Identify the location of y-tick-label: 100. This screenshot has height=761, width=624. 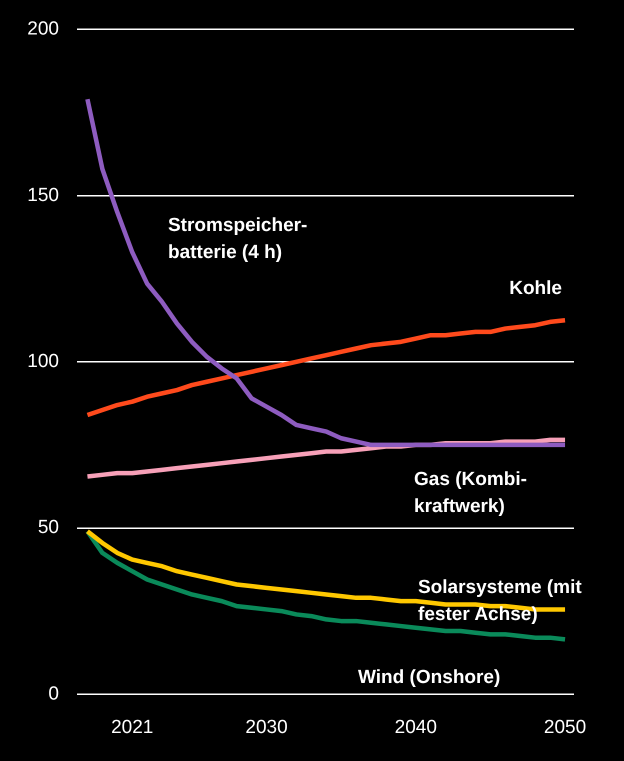
(43, 361).